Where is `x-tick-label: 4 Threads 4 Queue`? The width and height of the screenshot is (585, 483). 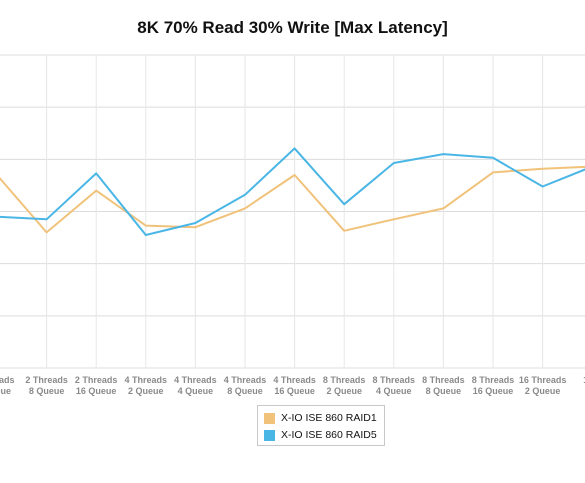
x-tick-label: 4 Threads 4 Queue is located at coordinates (195, 385).